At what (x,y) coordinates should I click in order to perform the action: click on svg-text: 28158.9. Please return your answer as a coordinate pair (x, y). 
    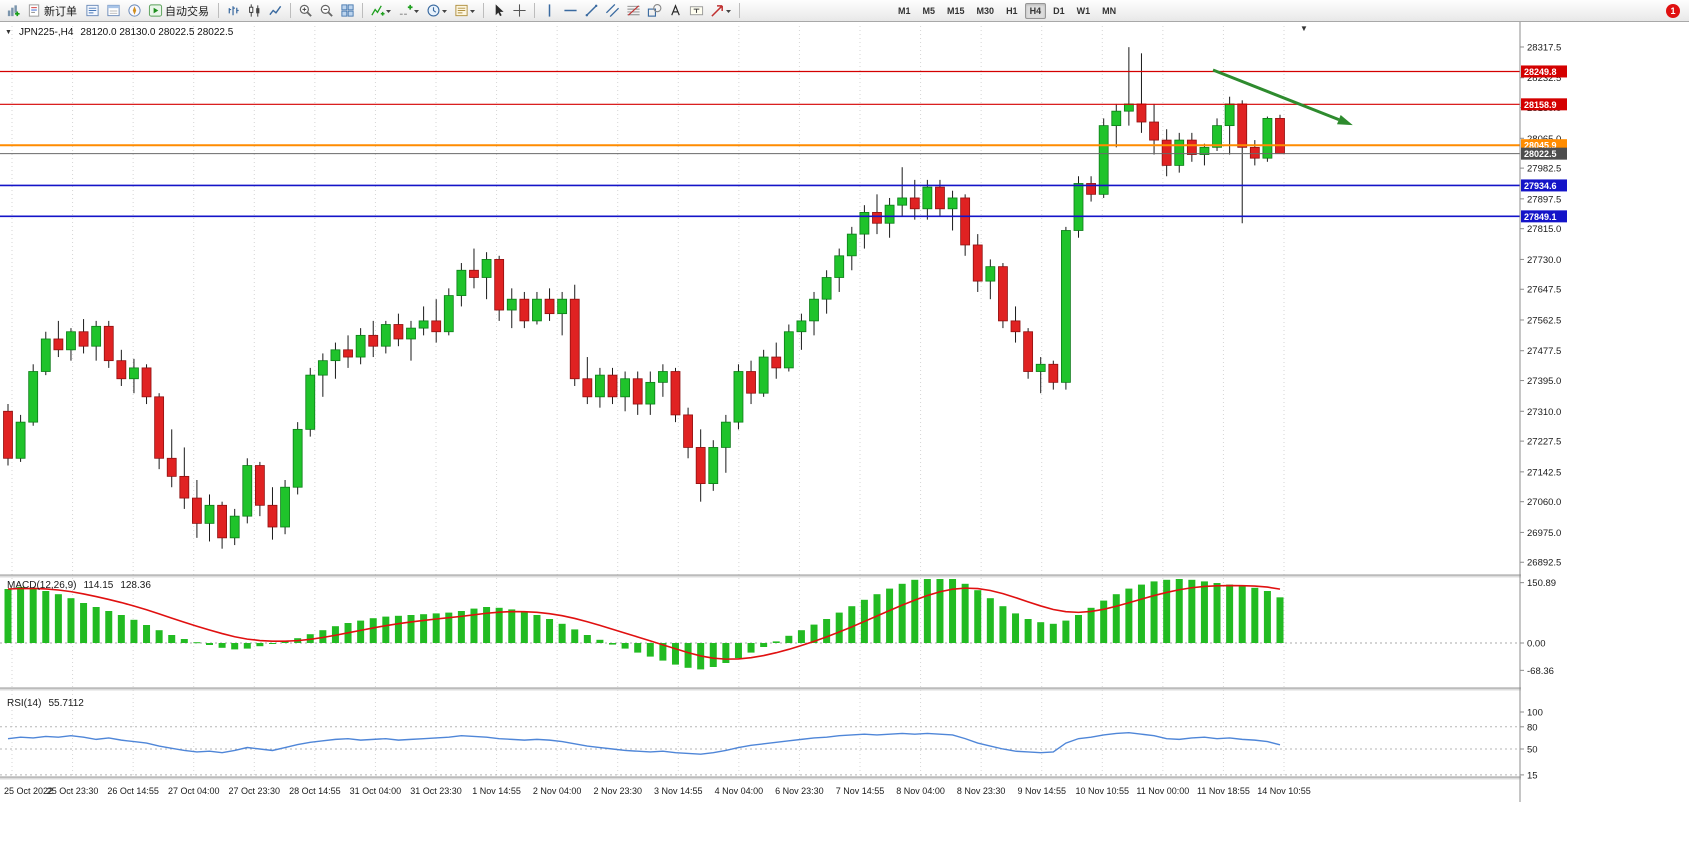
    Looking at the image, I should click on (1540, 105).